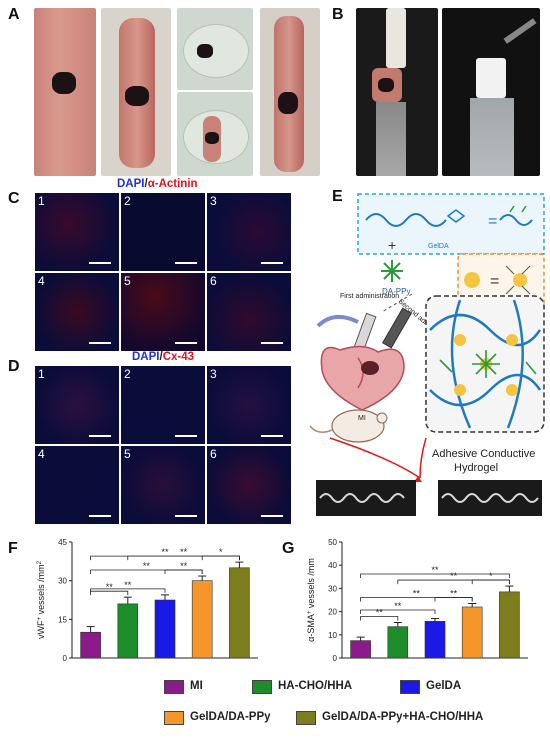 The width and height of the screenshot is (550, 749). Describe the element at coordinates (397, 92) in the screenshot. I see `photo-water-flow-tissue` at that location.